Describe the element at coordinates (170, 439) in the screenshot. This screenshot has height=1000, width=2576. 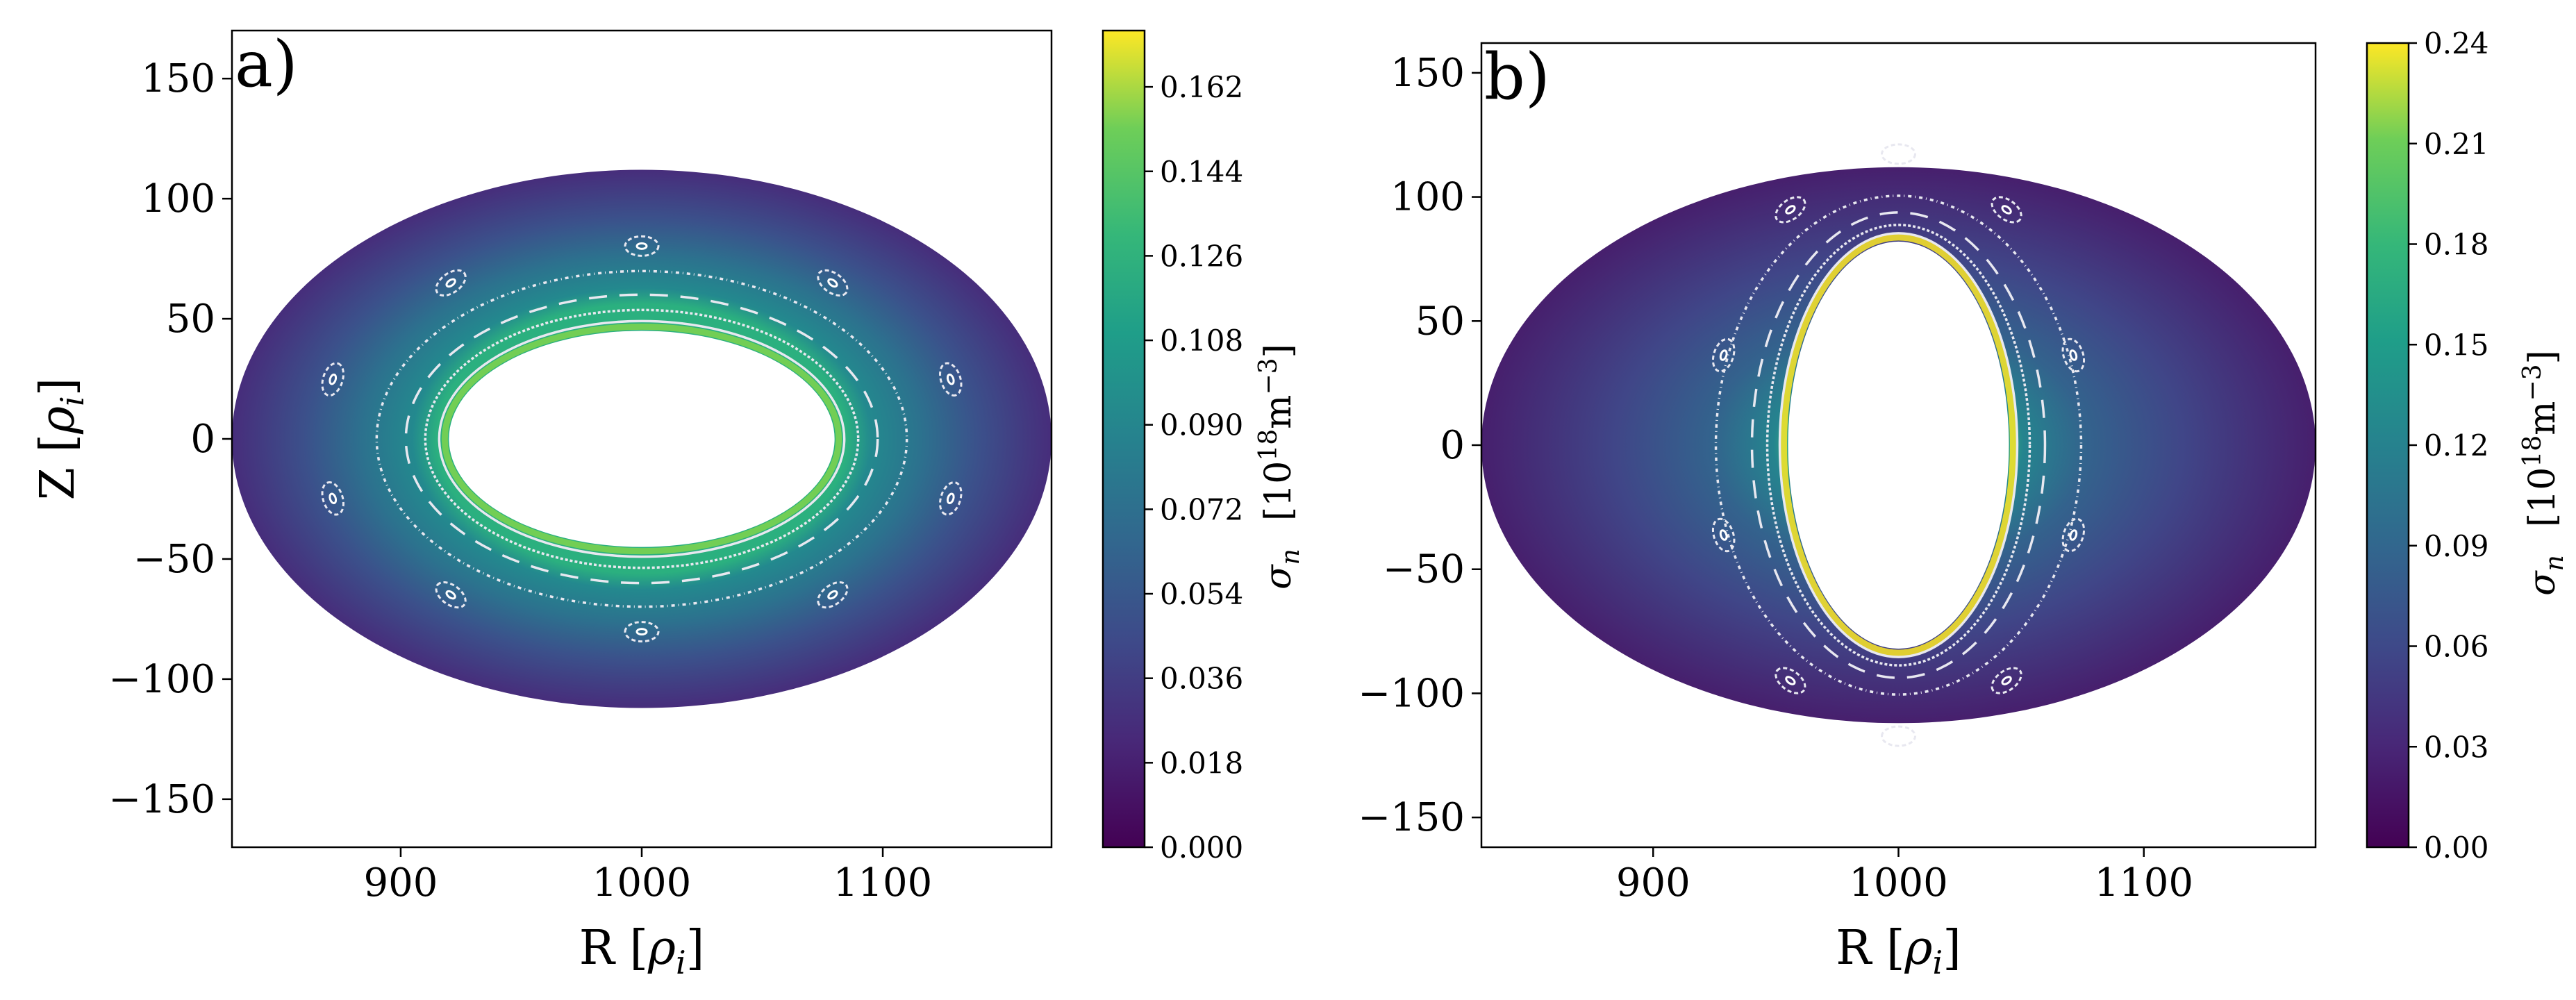
I see `panel-a-y-ticks: 150 100 50 0 −50 −100 −150` at that location.